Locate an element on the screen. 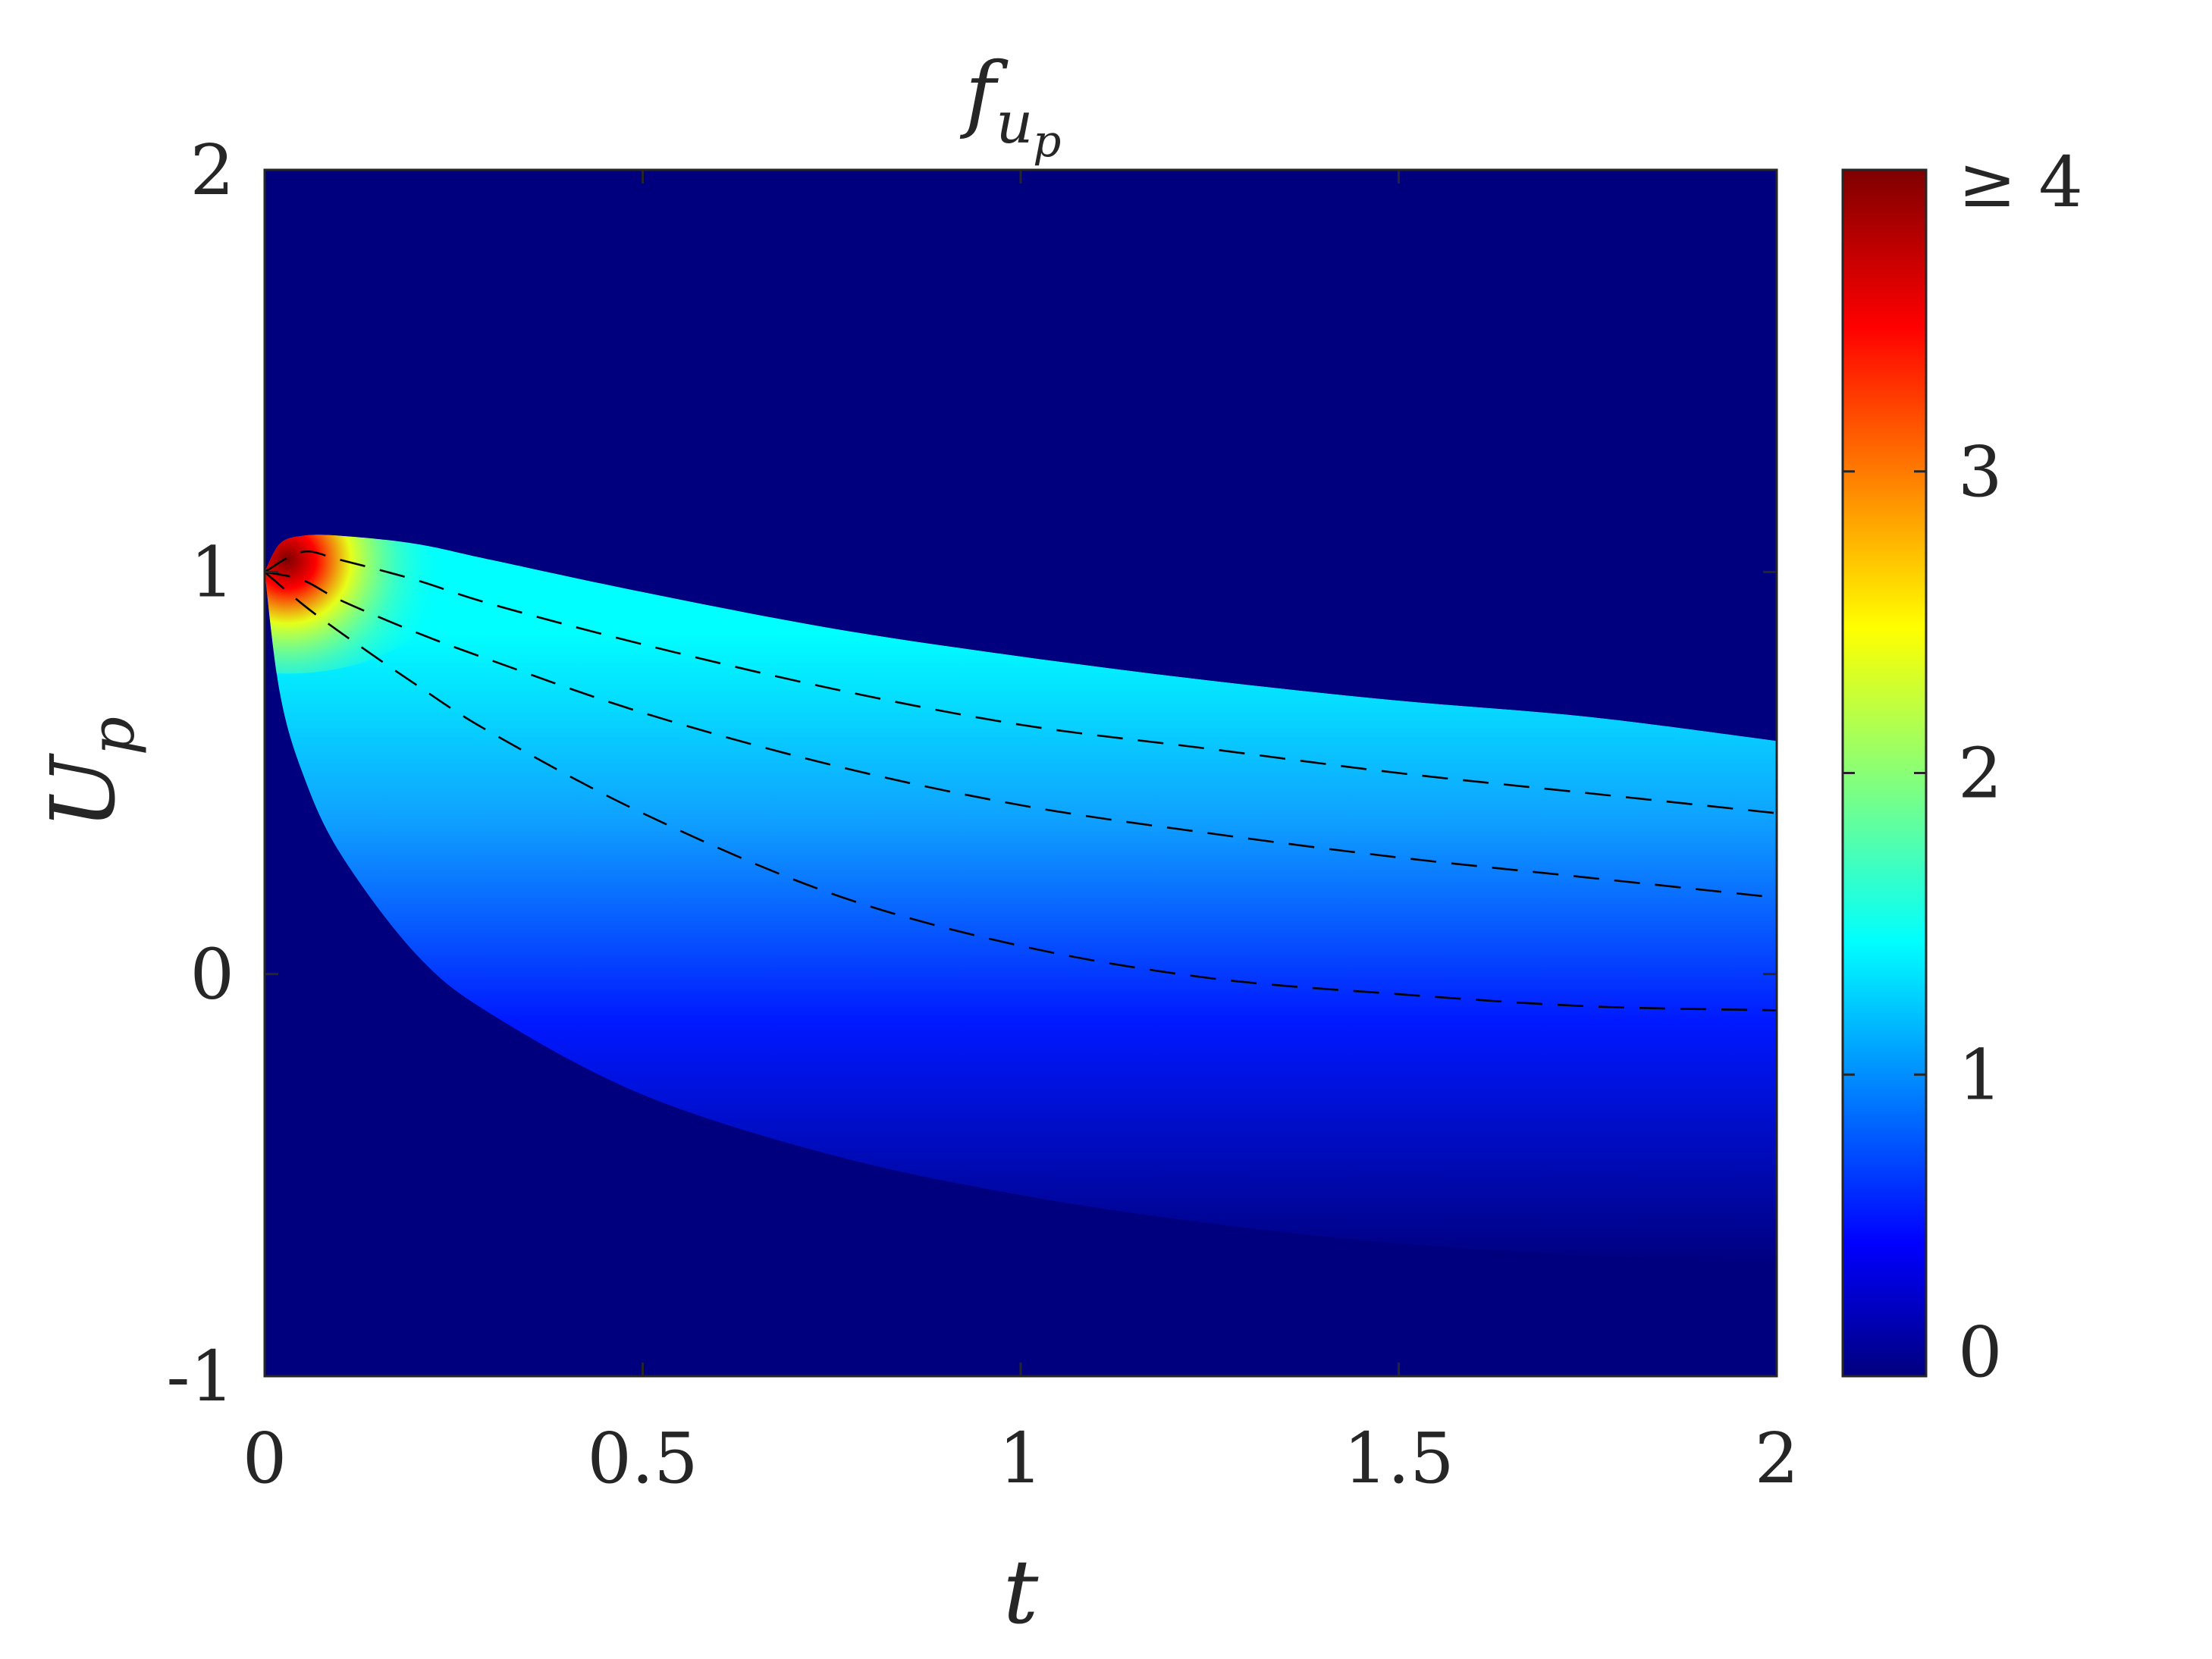 The height and width of the screenshot is (1659, 2212). colorbar-tick-label: 1 is located at coordinates (1980, 1074).